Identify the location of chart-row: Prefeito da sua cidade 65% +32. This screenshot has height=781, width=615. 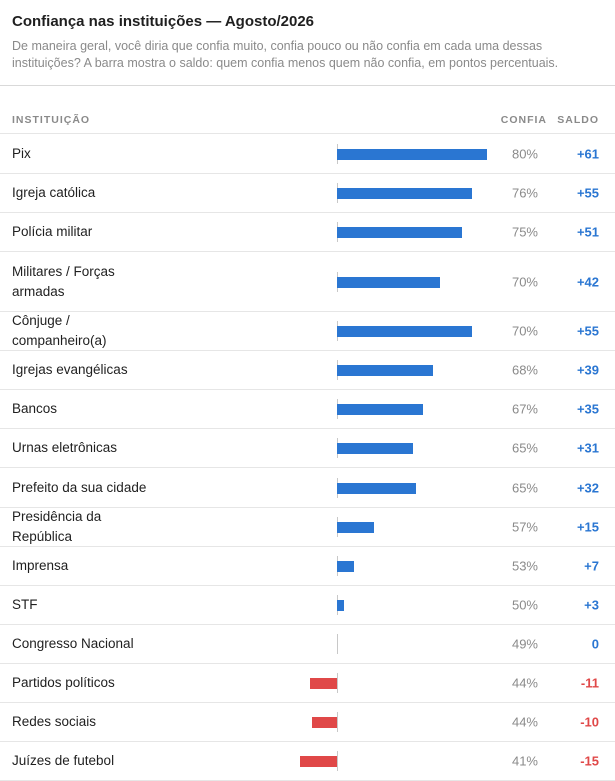
(307, 488).